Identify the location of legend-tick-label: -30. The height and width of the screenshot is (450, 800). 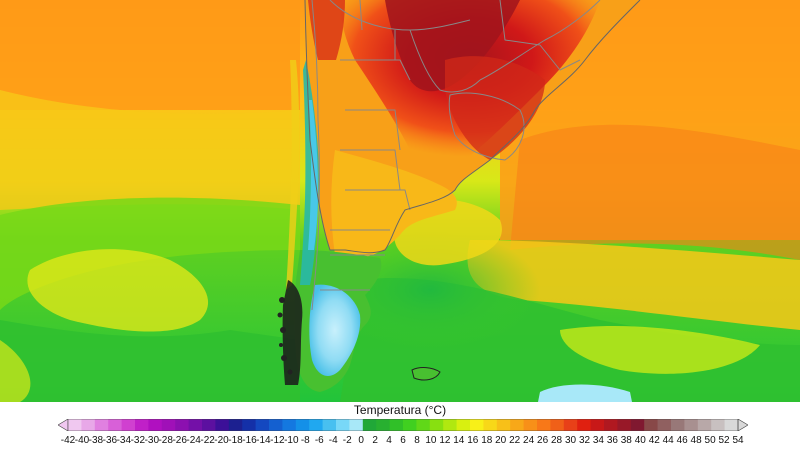
(152, 440).